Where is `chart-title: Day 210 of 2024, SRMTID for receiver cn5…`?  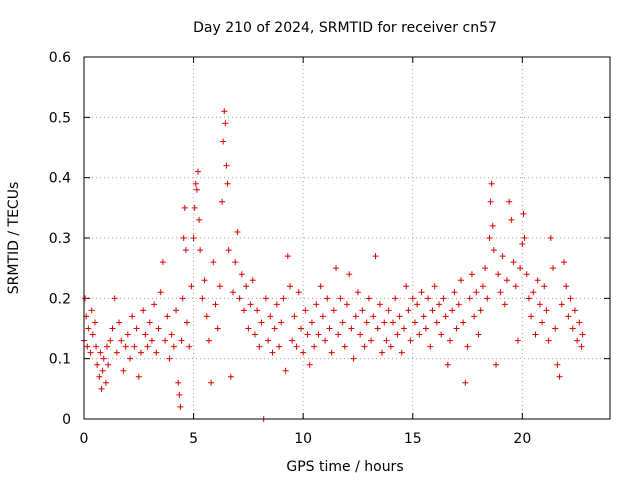
chart-title: Day 210 of 2024, SRMTID for receiver cn5… is located at coordinates (345, 28).